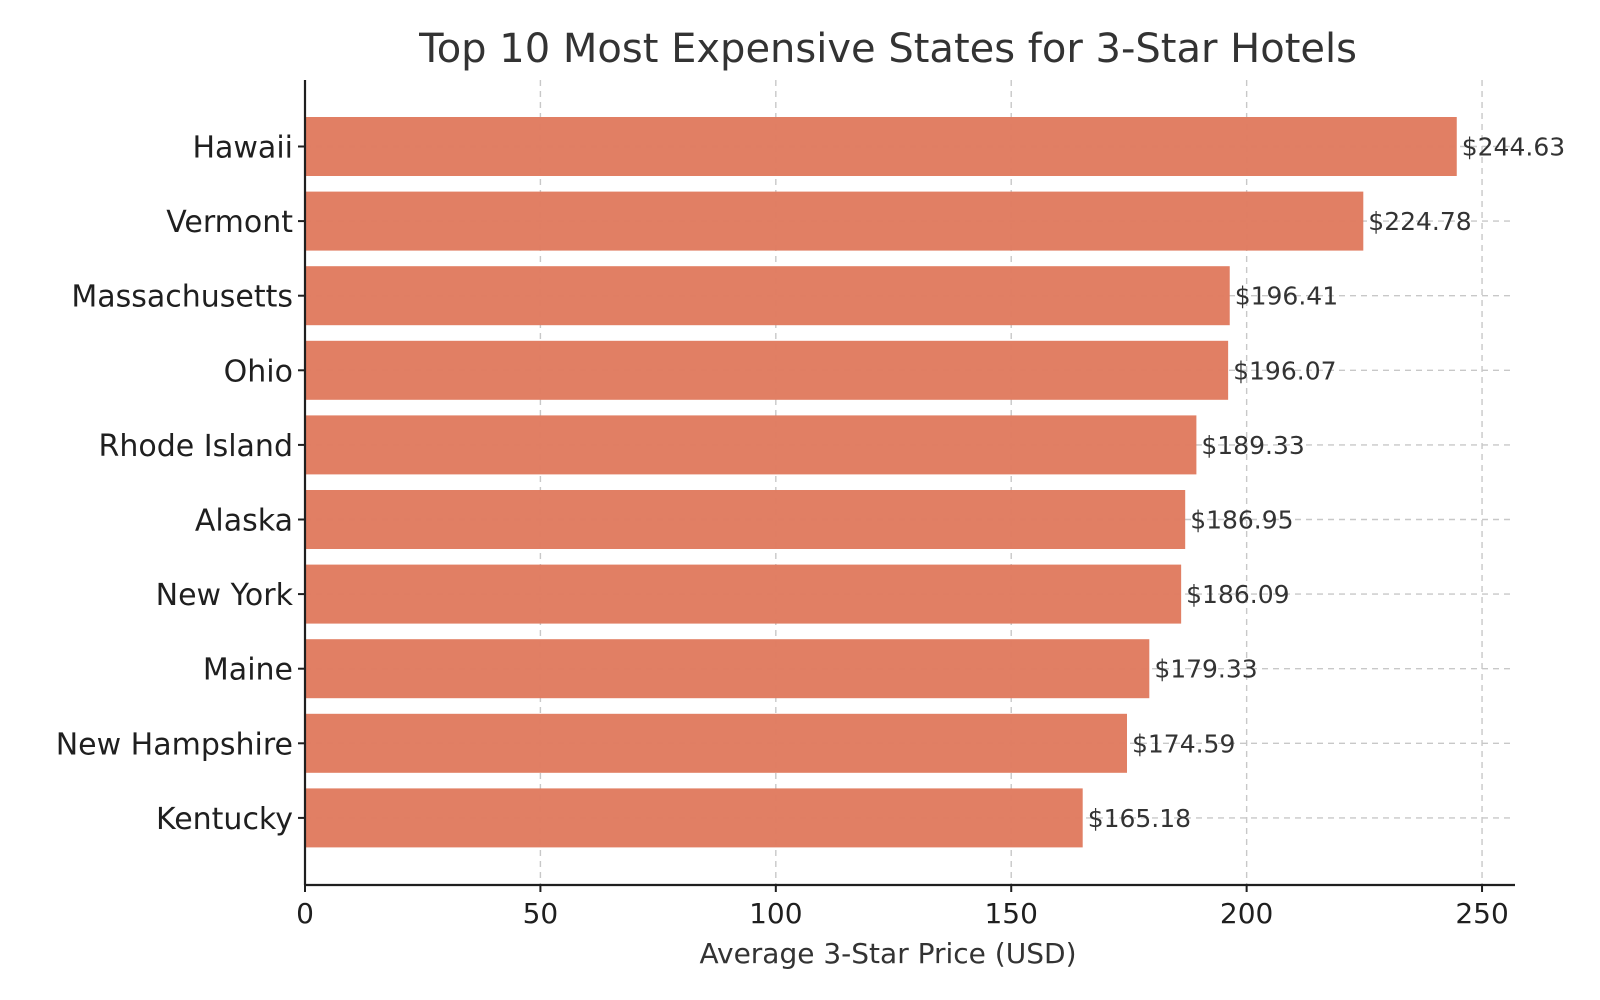 This screenshot has height=1000, width=1600. Describe the element at coordinates (305, 913) in the screenshot. I see `x-tick-label: 0` at that location.